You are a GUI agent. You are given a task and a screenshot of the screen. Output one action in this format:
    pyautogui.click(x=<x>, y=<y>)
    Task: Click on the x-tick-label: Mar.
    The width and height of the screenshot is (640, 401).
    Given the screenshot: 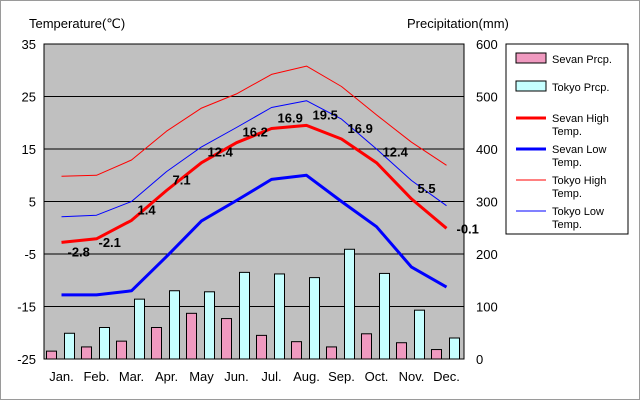 What is the action you would take?
    pyautogui.click(x=131, y=376)
    